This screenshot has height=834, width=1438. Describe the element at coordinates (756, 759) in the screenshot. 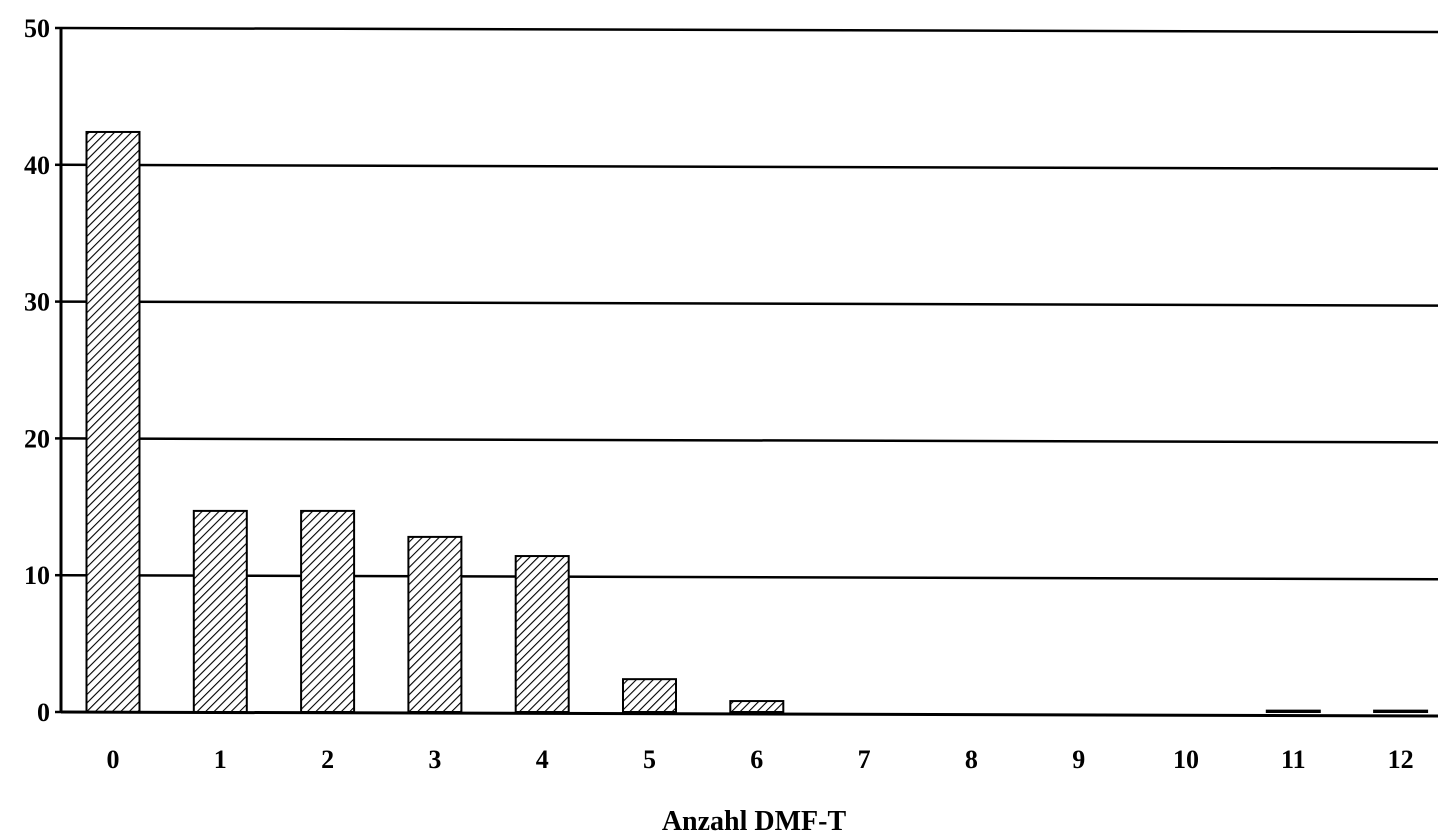

I see `x-tick-label-6: 6` at that location.